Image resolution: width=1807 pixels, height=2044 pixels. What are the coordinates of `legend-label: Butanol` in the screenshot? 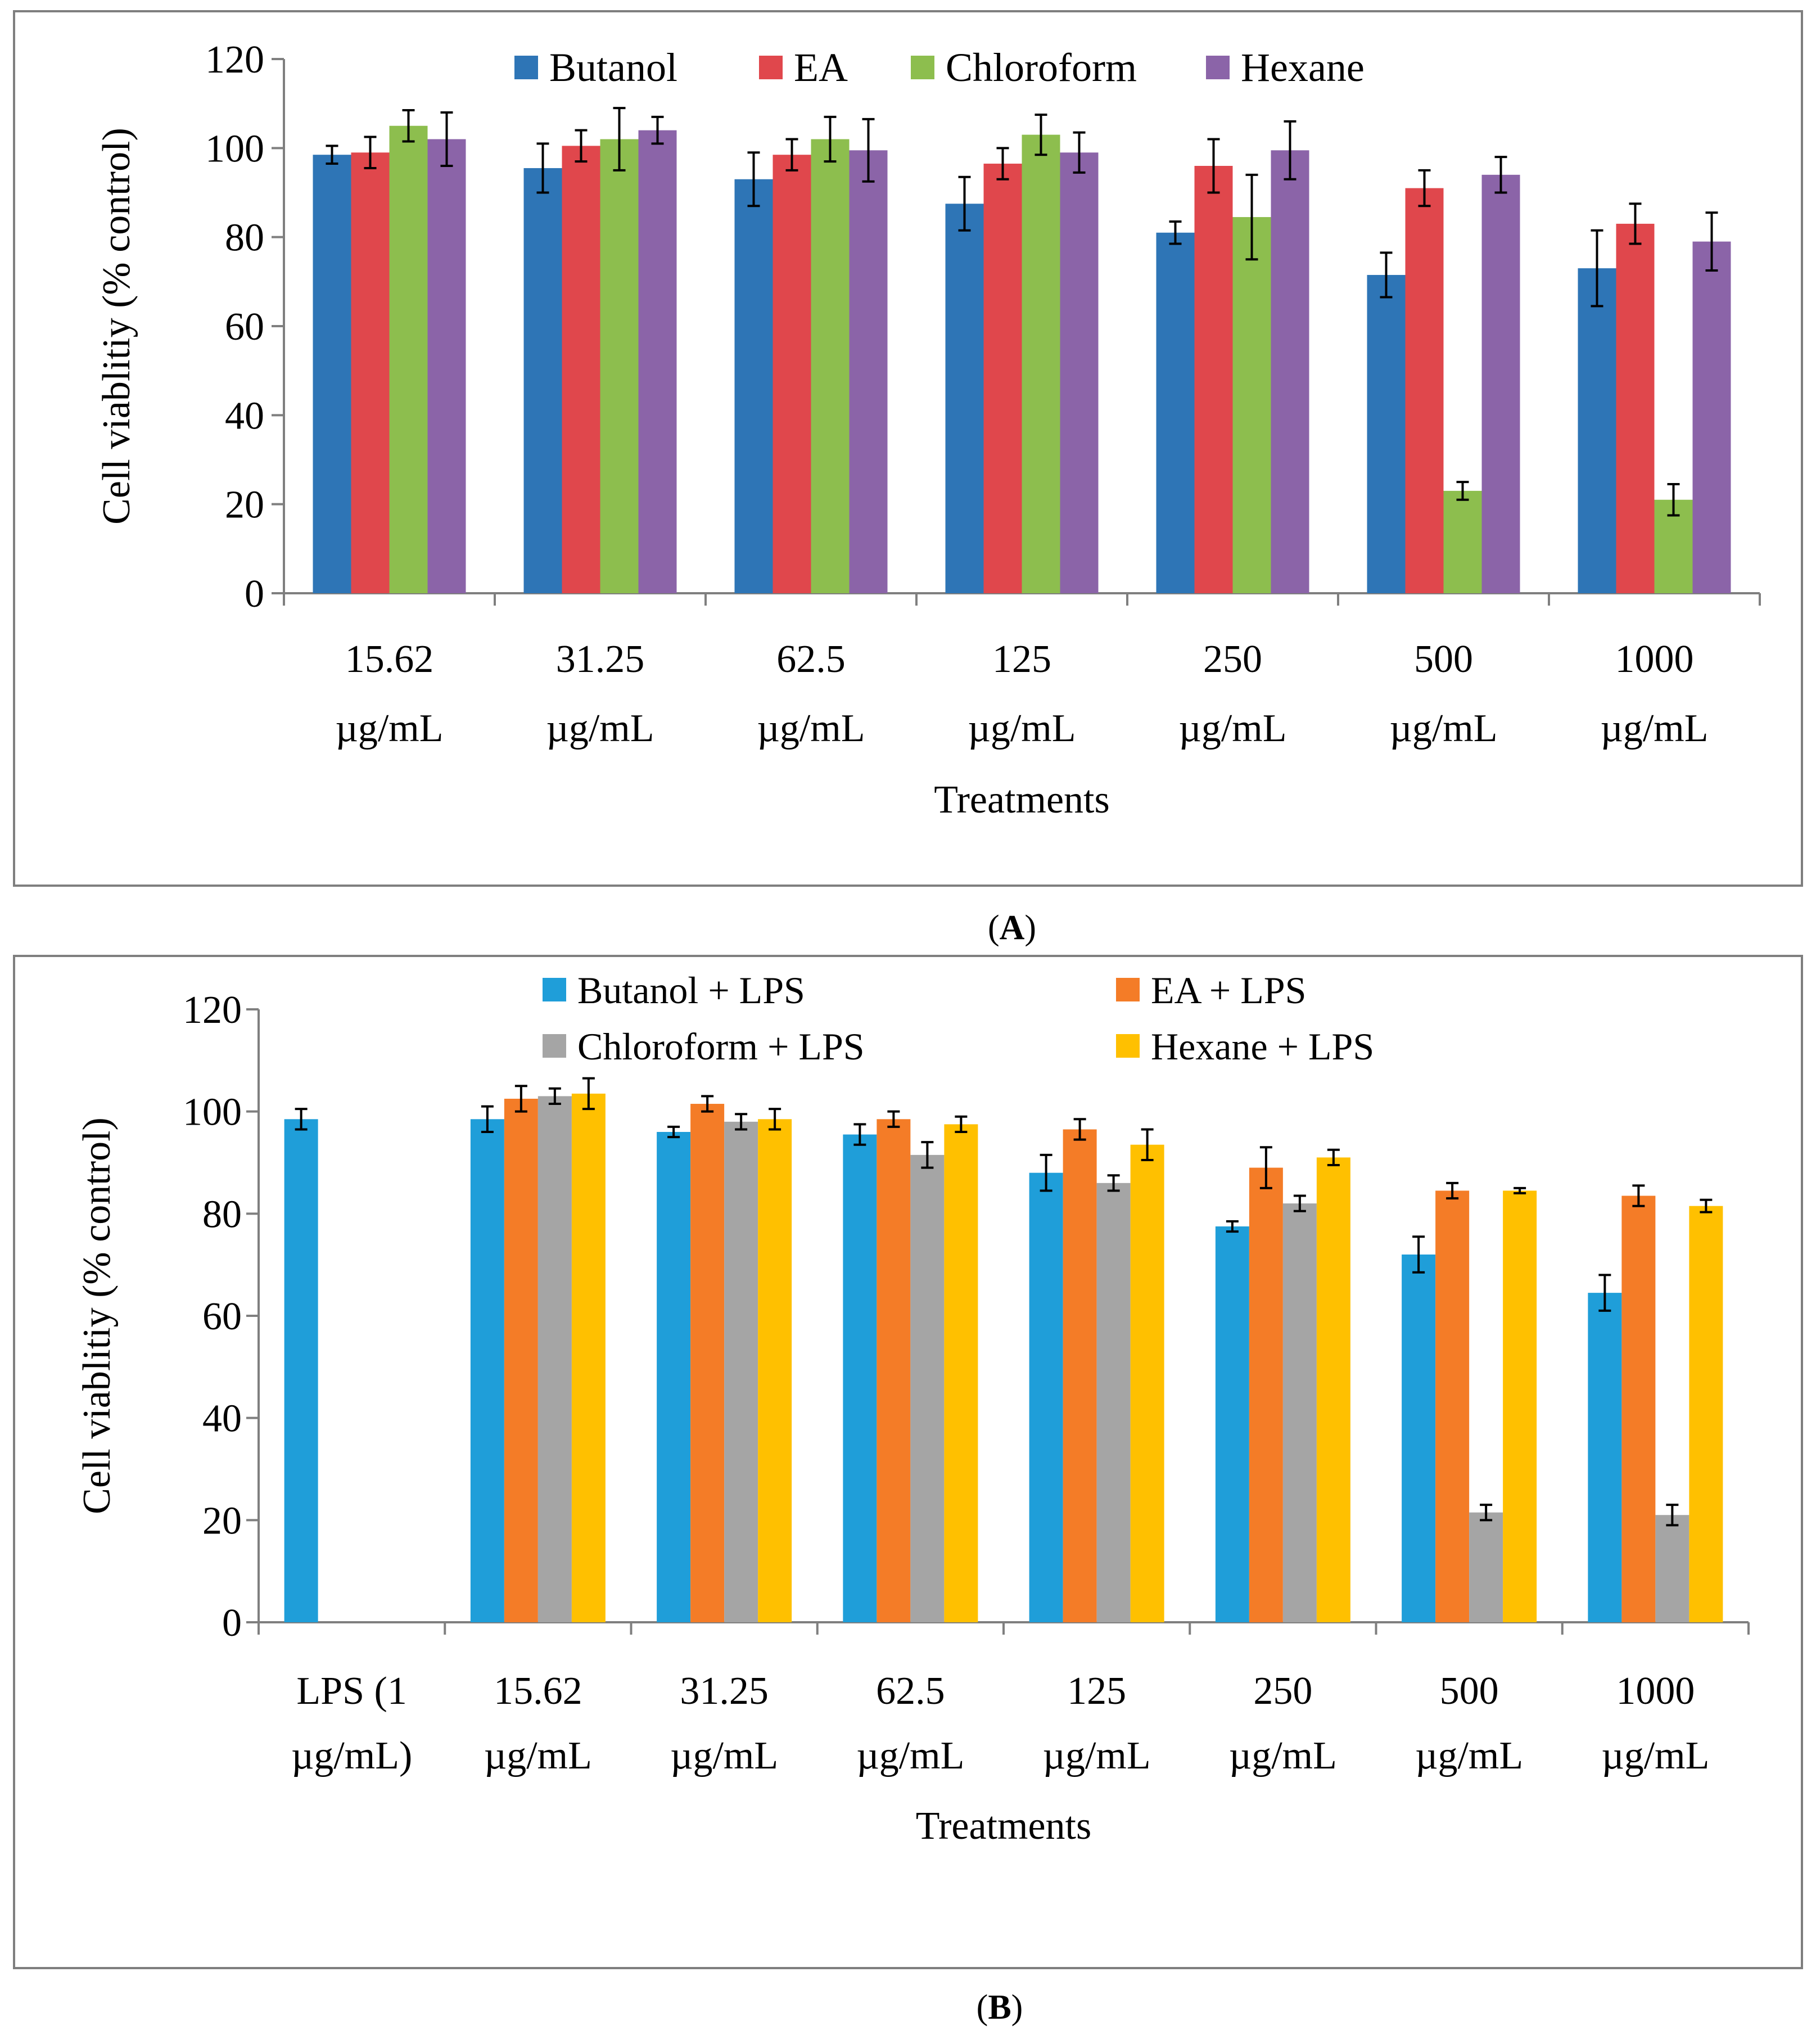 It's located at (613, 68).